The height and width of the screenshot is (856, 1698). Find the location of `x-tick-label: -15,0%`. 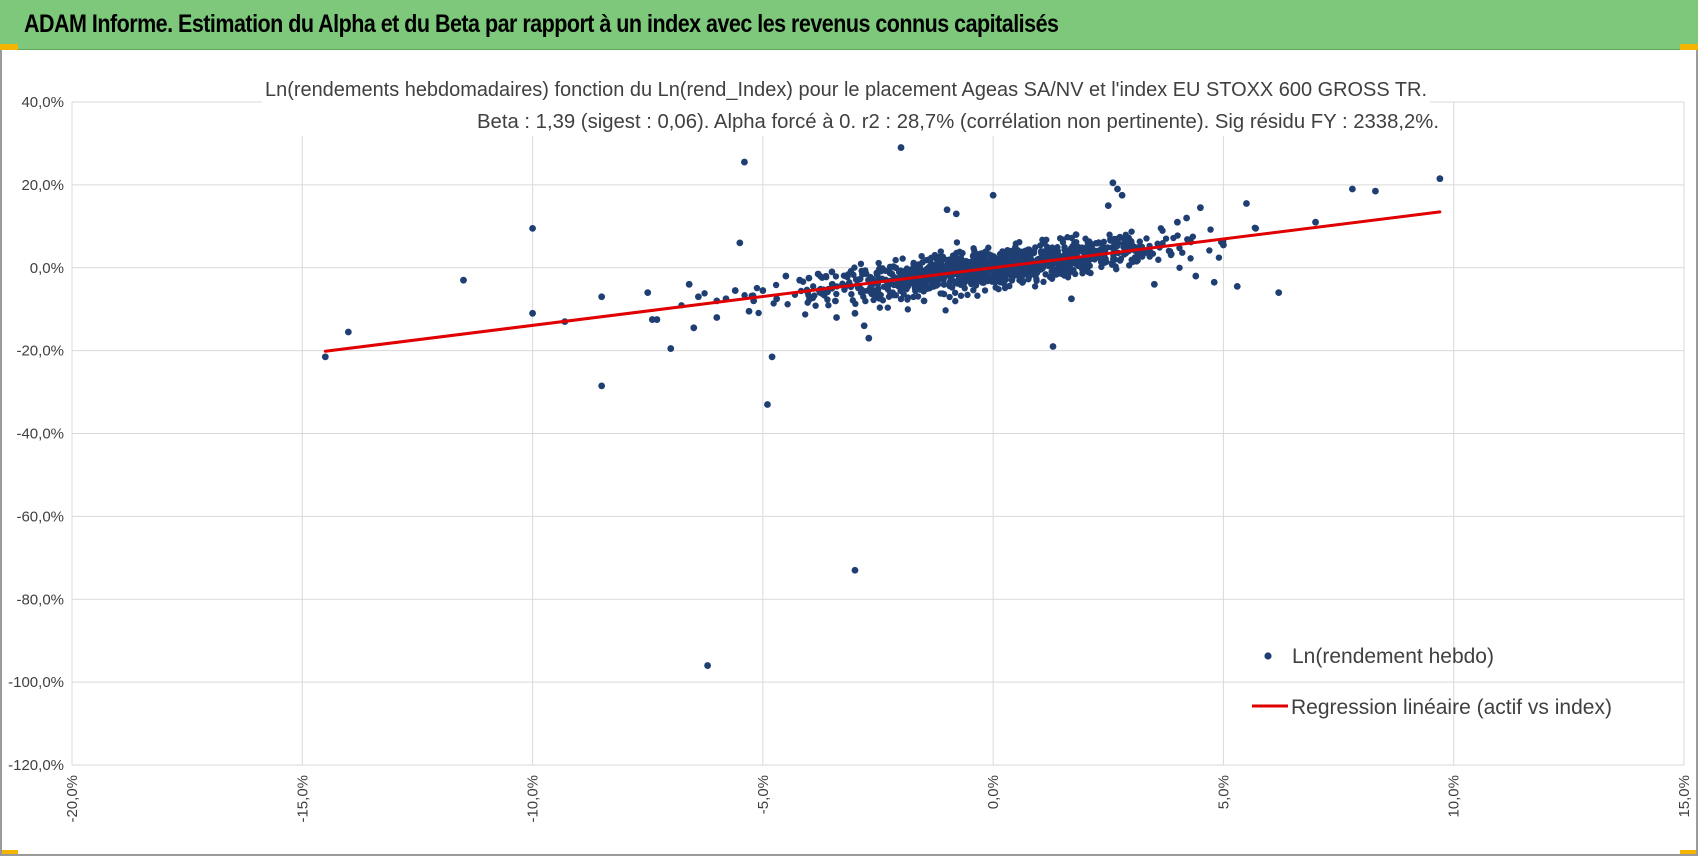

x-tick-label: -15,0% is located at coordinates (302, 799).